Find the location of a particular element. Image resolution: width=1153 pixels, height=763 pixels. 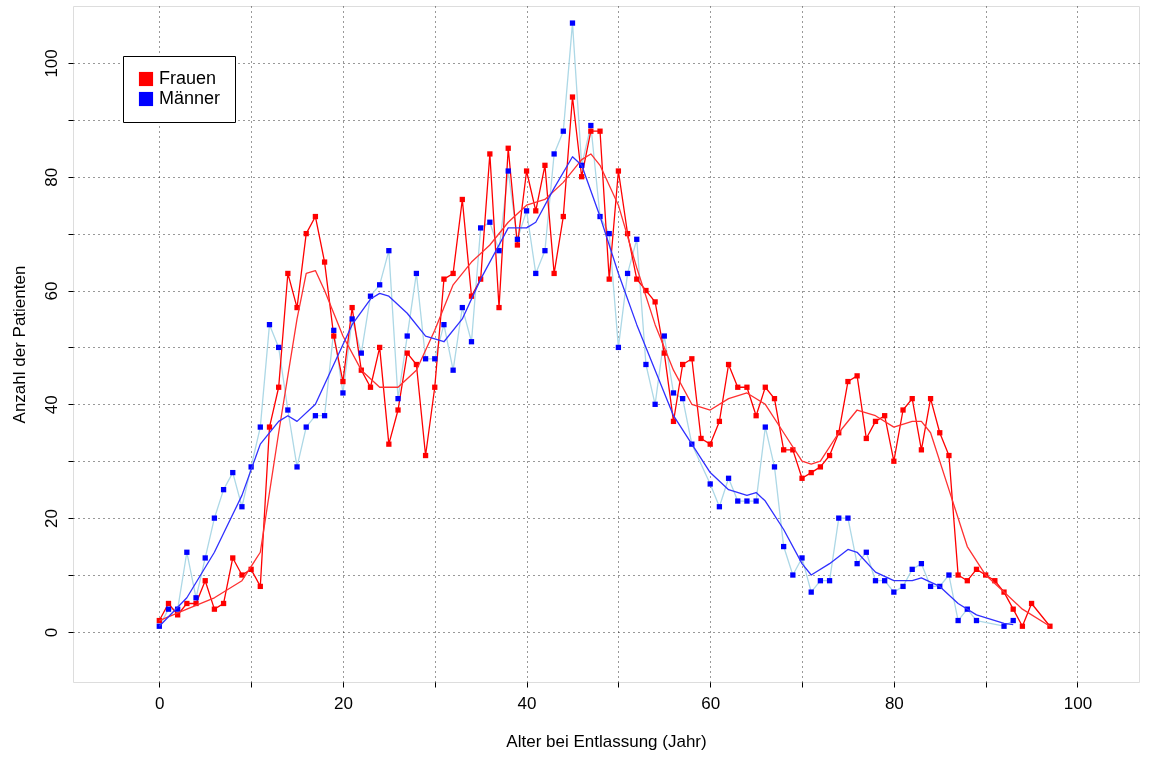

x-axis-title: Alter bei Entlassung (Jahr) is located at coordinates (606, 741).